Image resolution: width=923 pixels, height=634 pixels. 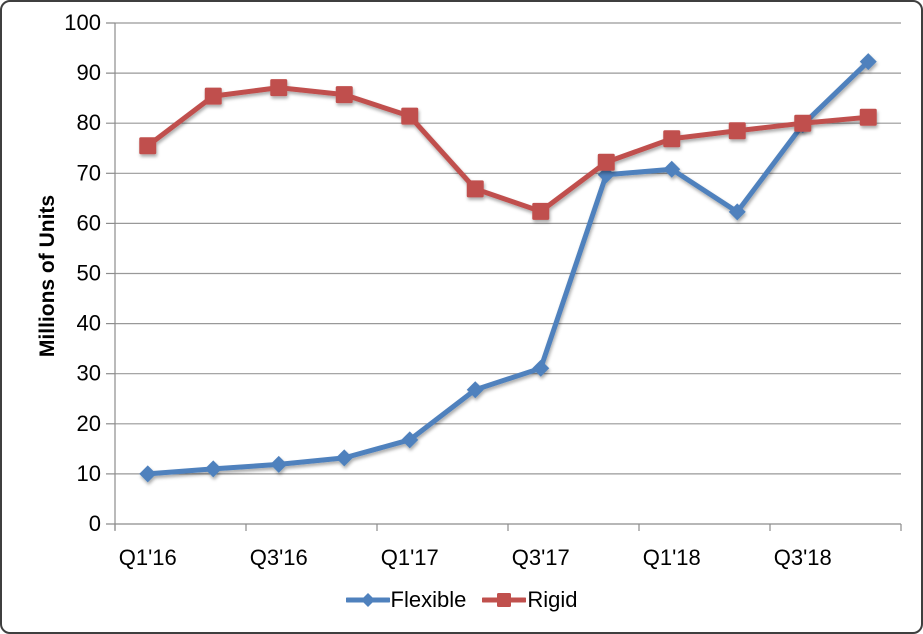 What do you see at coordinates (47, 276) in the screenshot?
I see `y-axis-title: Millions of Units` at bounding box center [47, 276].